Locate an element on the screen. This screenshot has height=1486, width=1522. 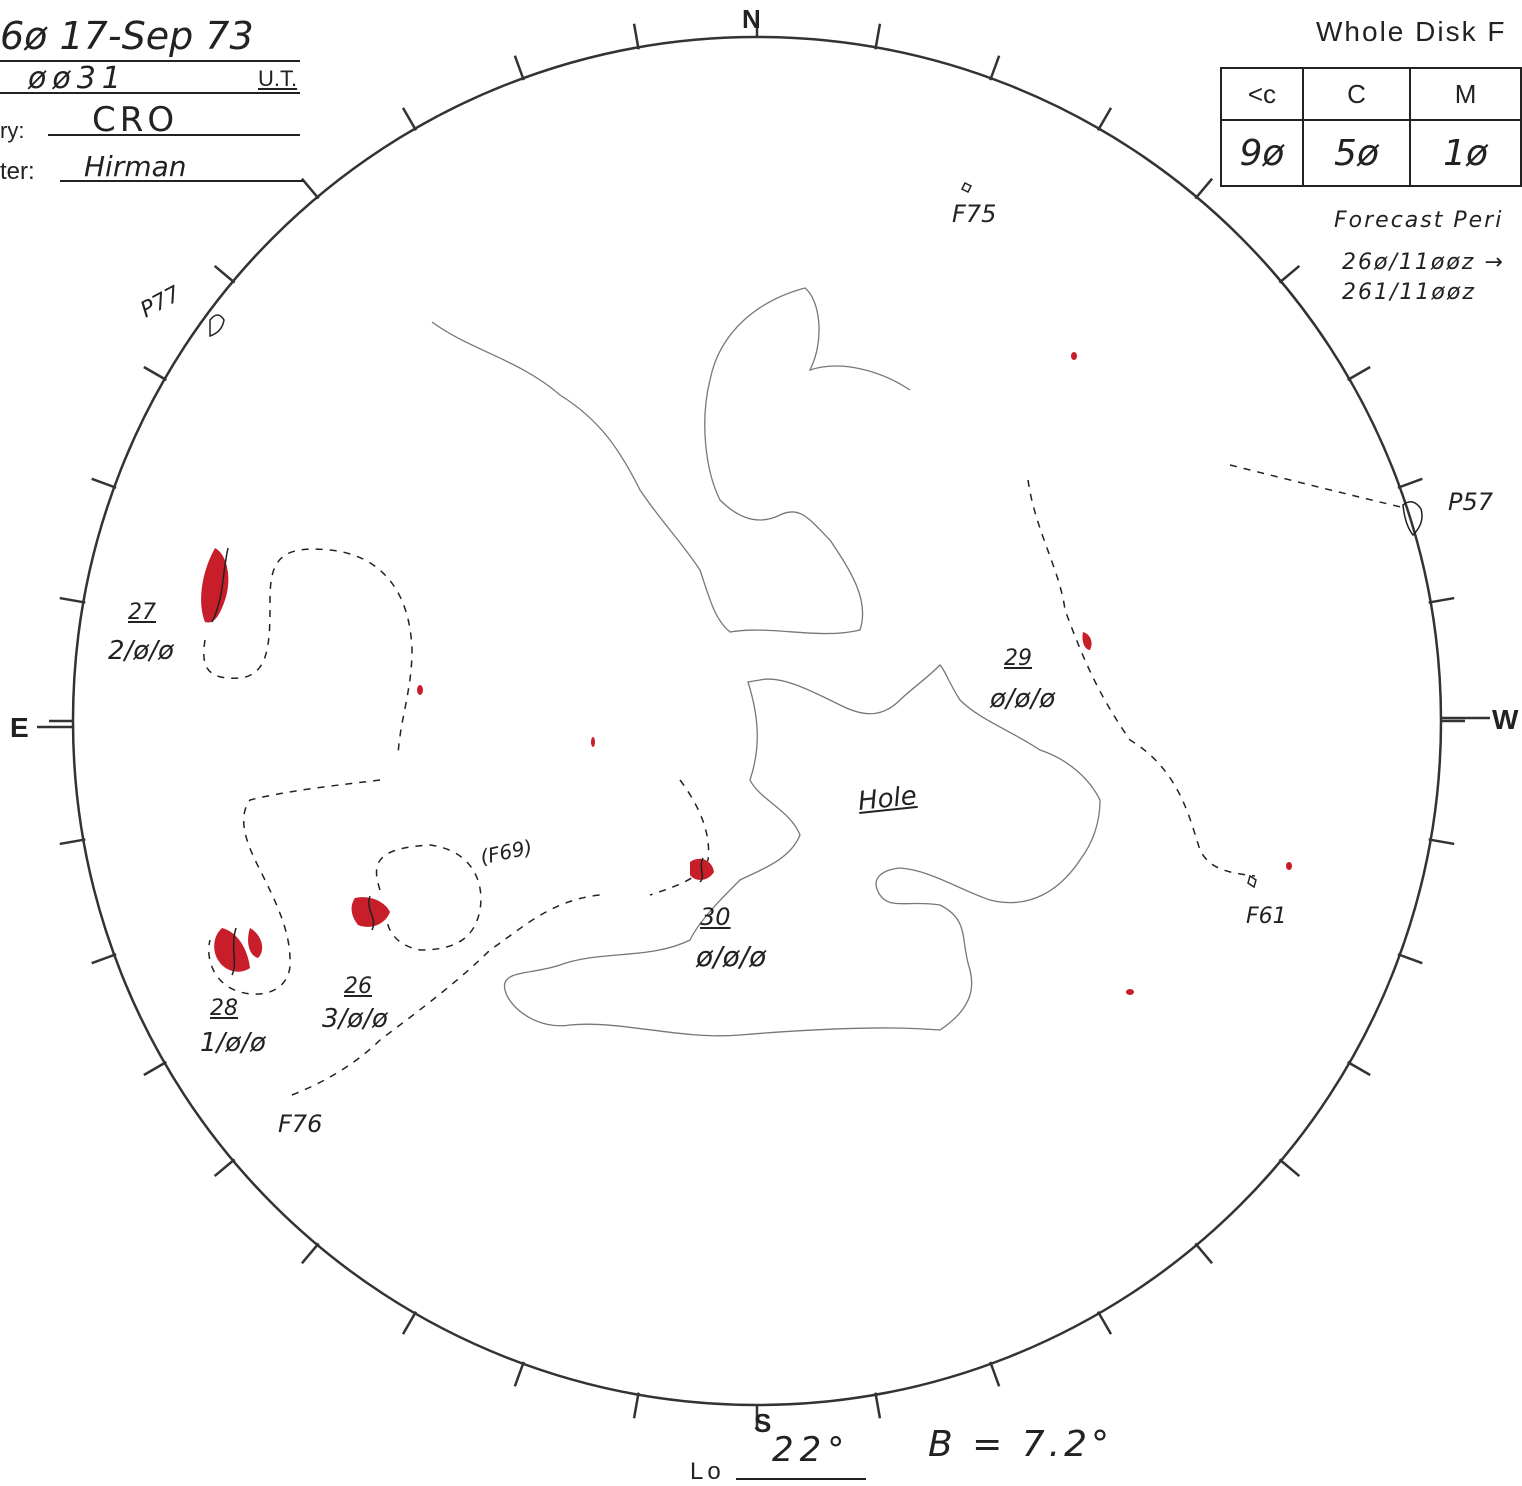
date-underline is located at coordinates (150, 61).